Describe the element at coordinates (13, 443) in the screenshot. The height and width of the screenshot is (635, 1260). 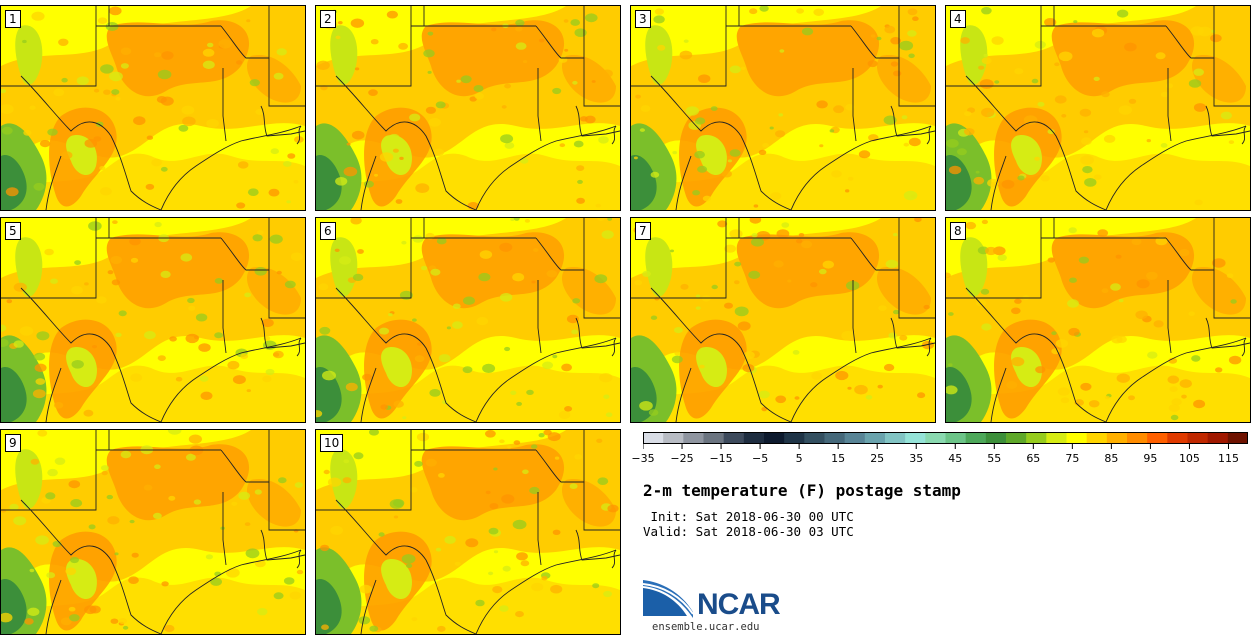
I see `member-number-label: 9` at that location.